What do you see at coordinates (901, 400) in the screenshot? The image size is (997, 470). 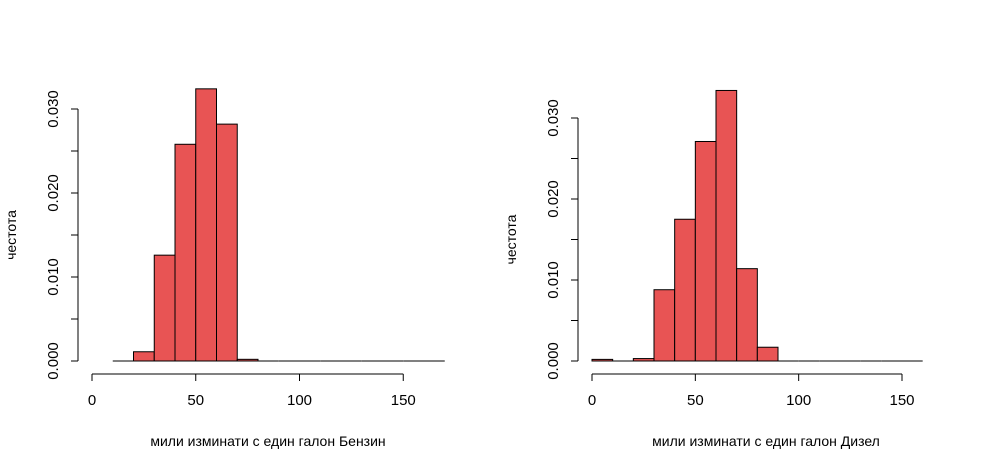 I see `x-tick-label-dizel-3: 150` at bounding box center [901, 400].